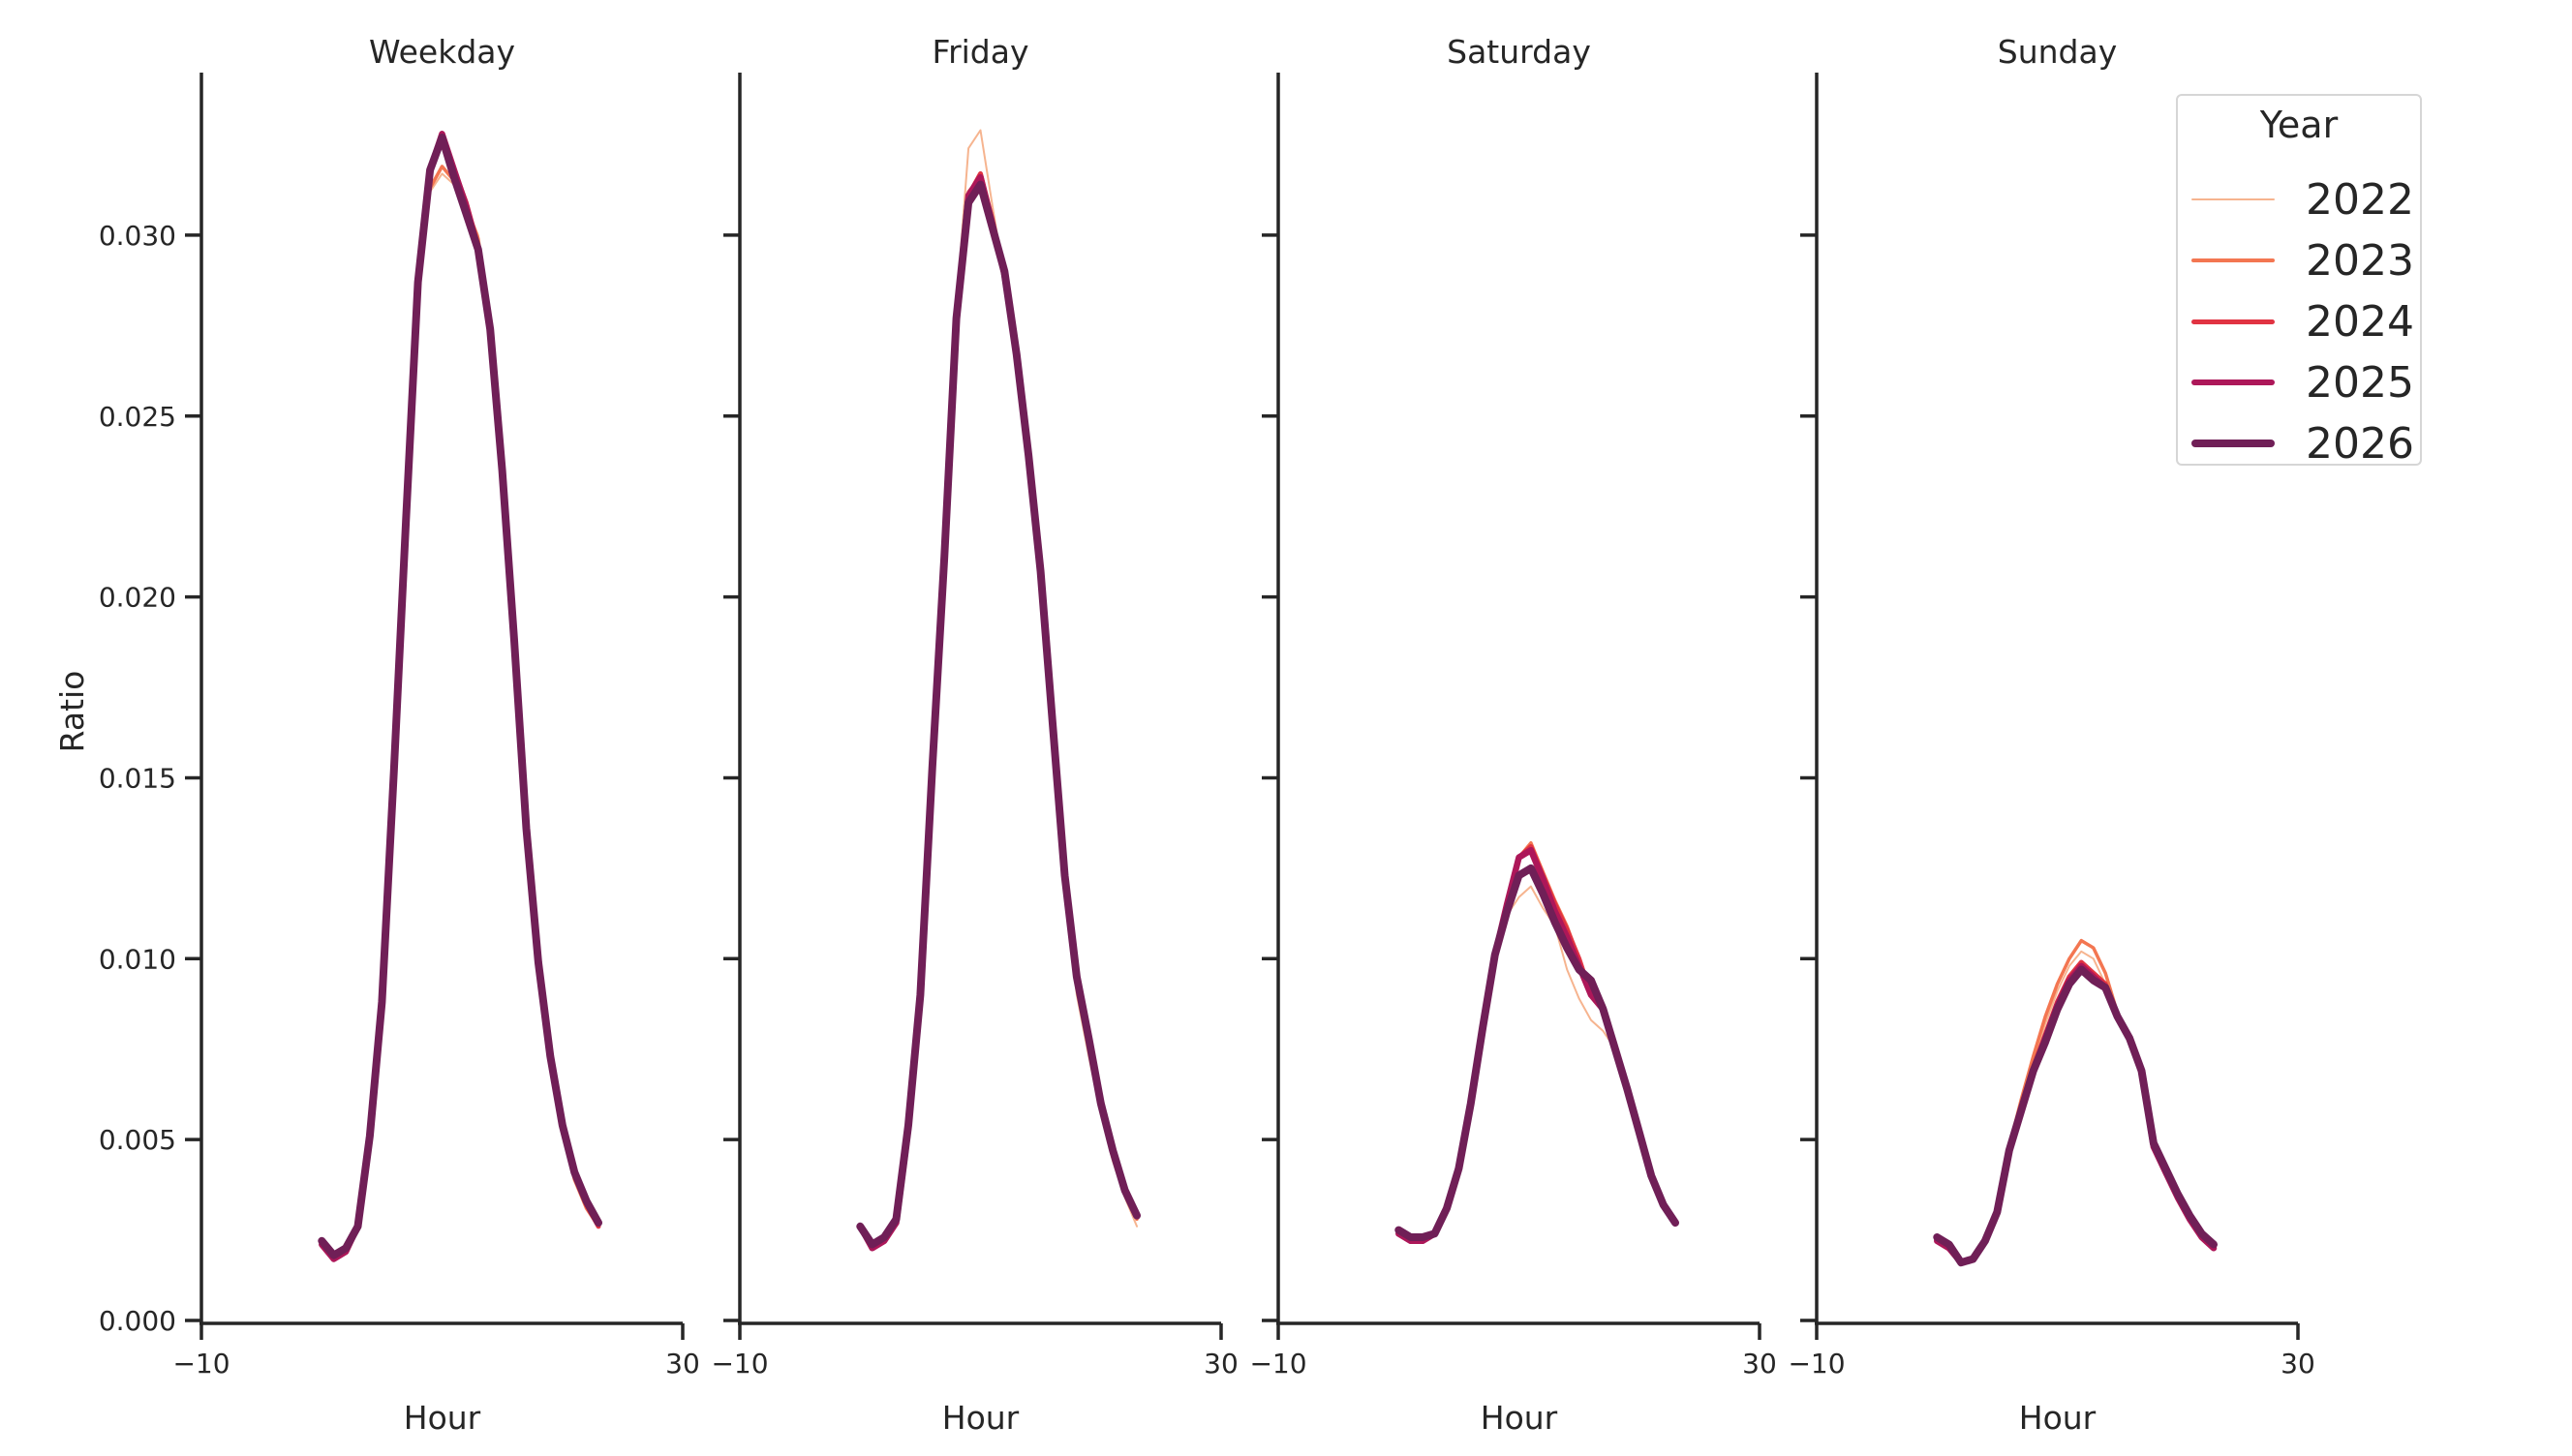  Describe the element at coordinates (2360, 383) in the screenshot. I see `legend-label: 2025` at that location.